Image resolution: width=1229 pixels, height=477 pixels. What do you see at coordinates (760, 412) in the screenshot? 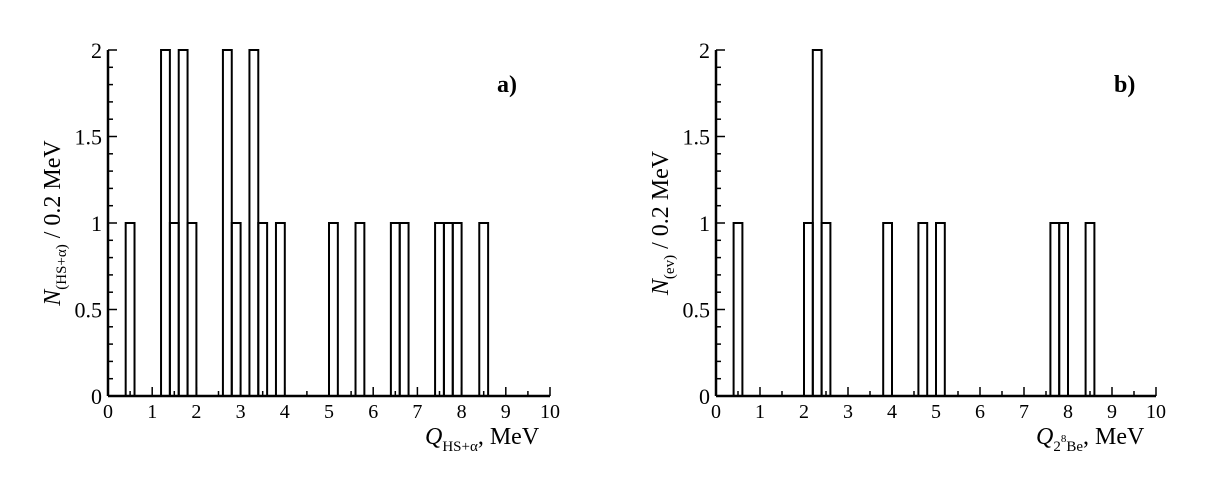
I see `panel-b-x-tick-label: 1` at bounding box center [760, 412].